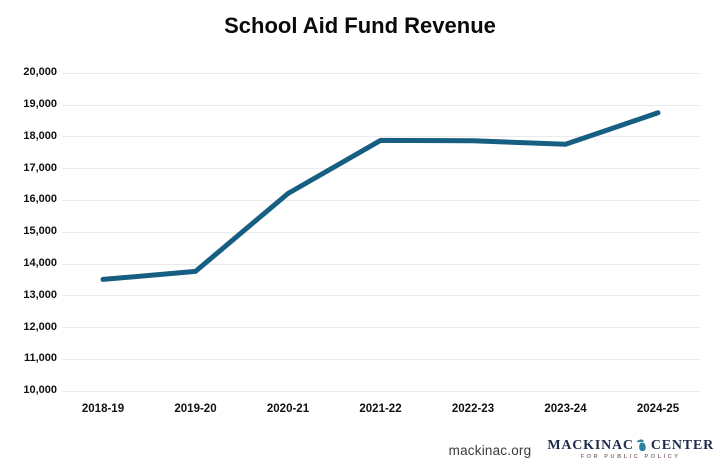 The image size is (720, 467). I want to click on x-tick-label: 2024-25, so click(658, 409).